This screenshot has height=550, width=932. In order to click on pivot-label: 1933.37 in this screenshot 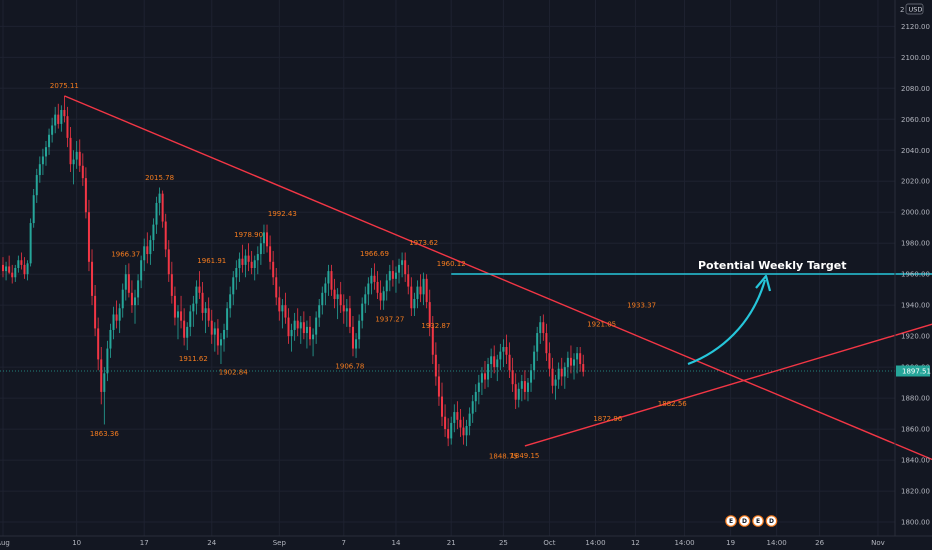, I will do `click(641, 305)`.